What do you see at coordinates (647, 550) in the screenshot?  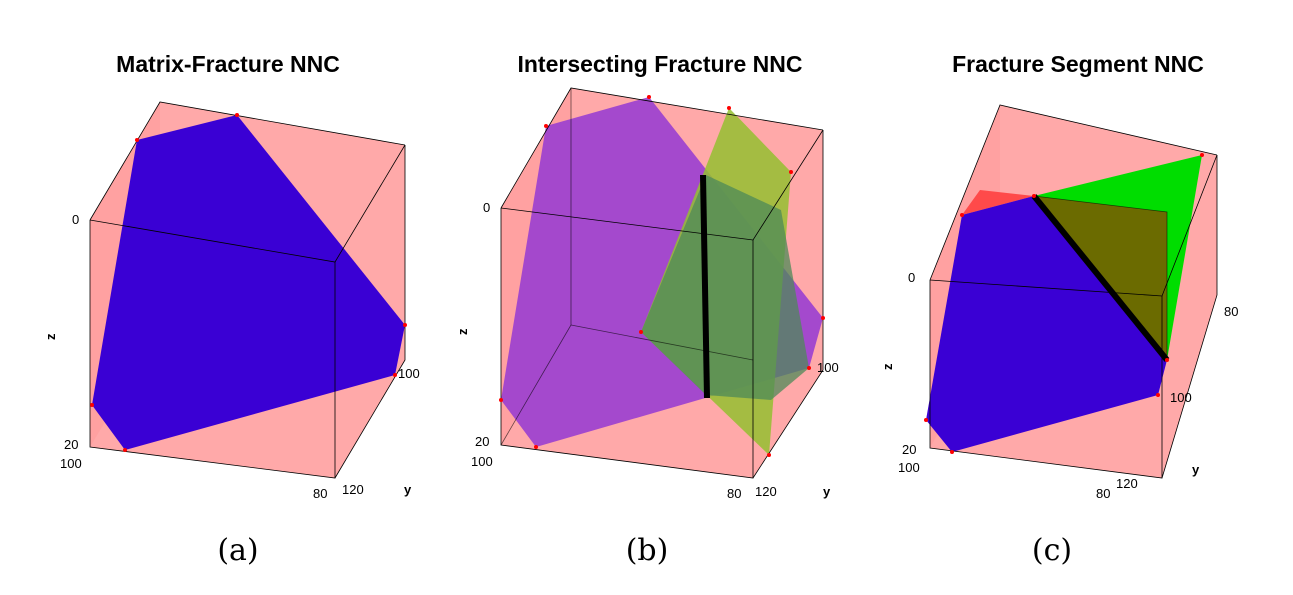 I see `panel-caption: (b)` at bounding box center [647, 550].